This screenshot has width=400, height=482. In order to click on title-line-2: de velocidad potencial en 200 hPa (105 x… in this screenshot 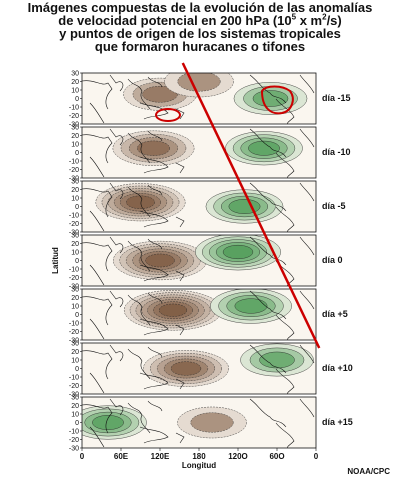, I will do `click(200, 20)`.